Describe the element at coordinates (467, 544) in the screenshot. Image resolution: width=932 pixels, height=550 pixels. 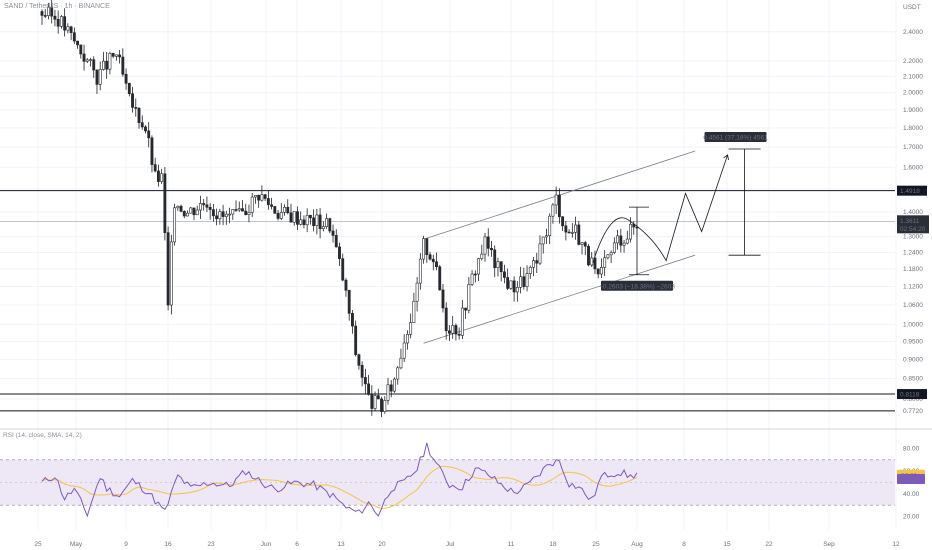
I see `time-axis: 25 May 9 16 23 Jun 6 13 20 Jul 11 18 25 Aug 8 15 22 Sep 12` at that location.